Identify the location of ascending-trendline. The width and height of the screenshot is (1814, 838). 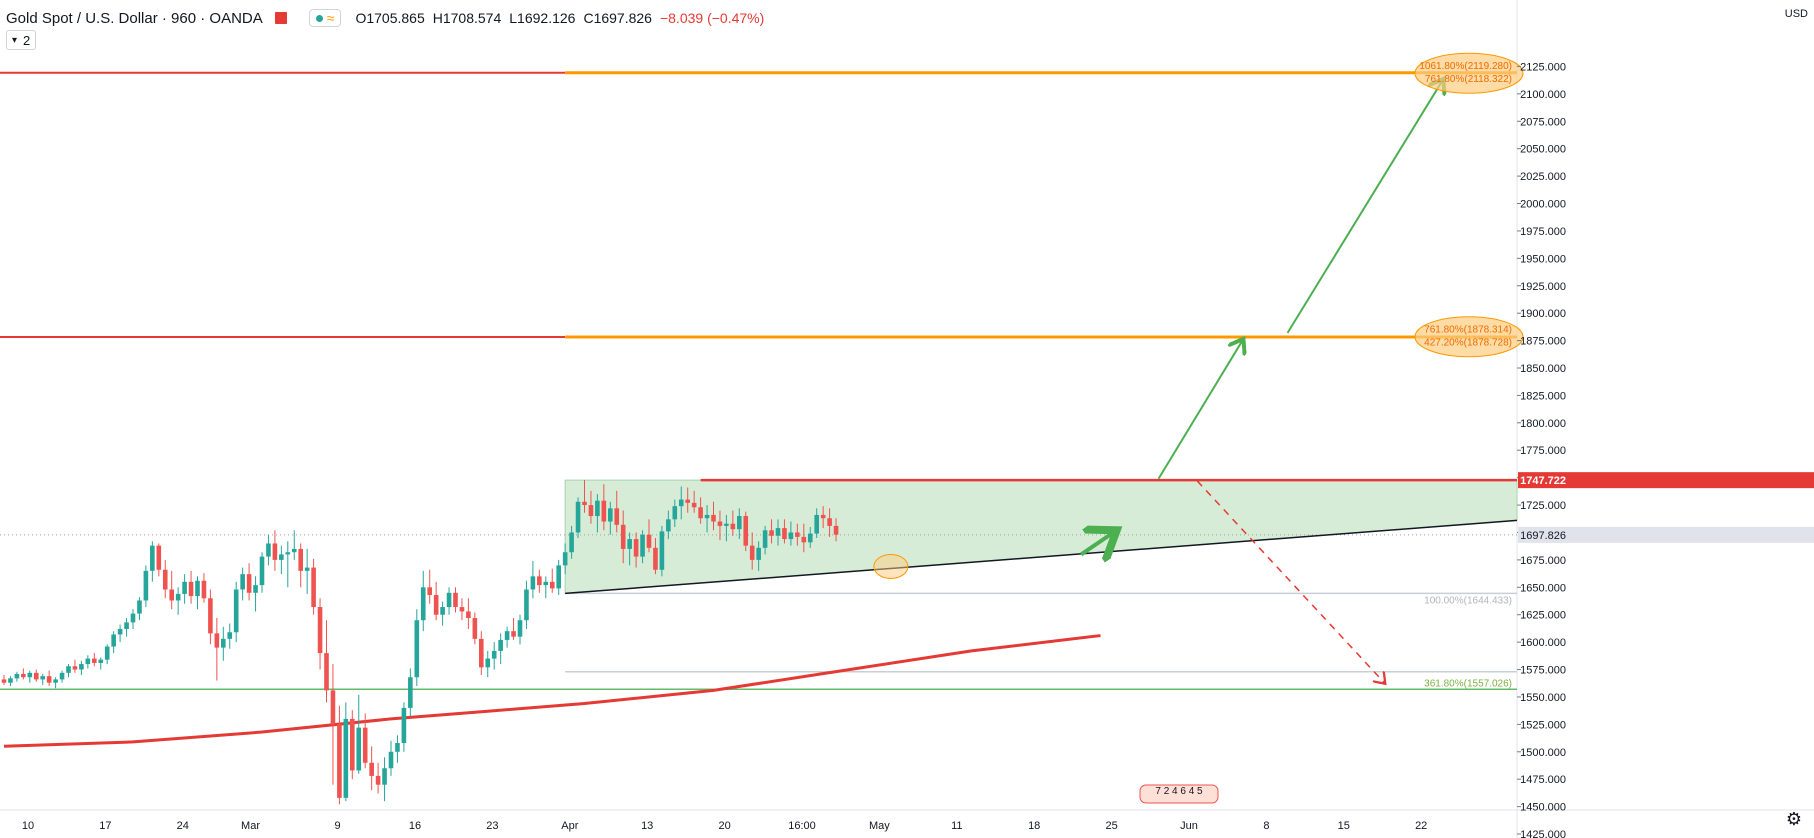
(1041, 557).